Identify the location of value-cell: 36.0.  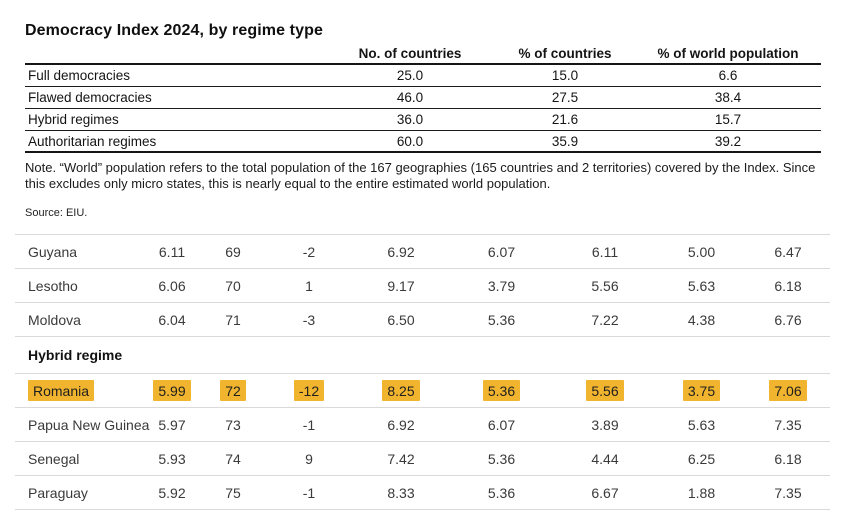
(410, 119).